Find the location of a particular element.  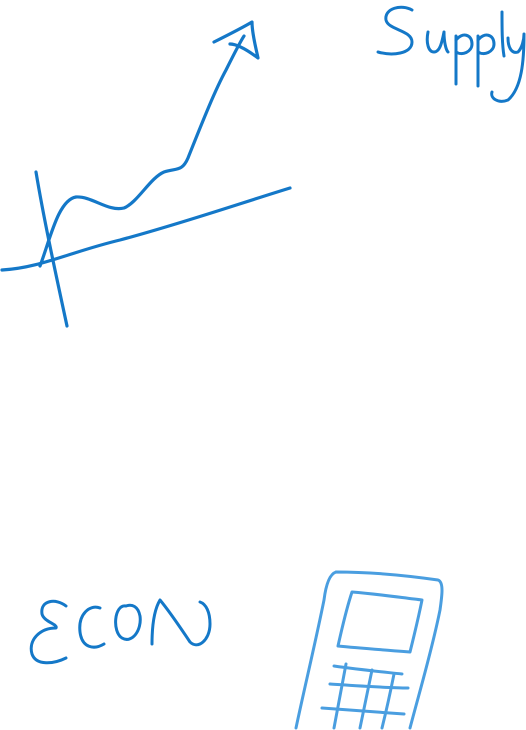

rising-curve is located at coordinates (142, 151).